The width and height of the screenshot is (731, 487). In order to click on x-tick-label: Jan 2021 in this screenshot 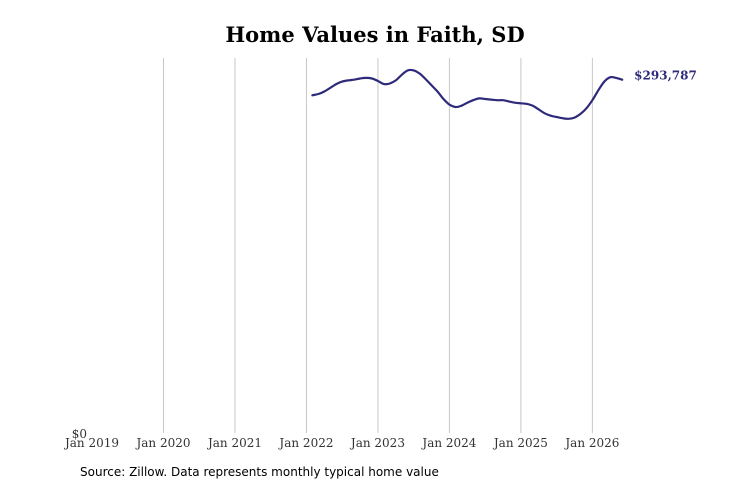, I will do `click(234, 443)`.